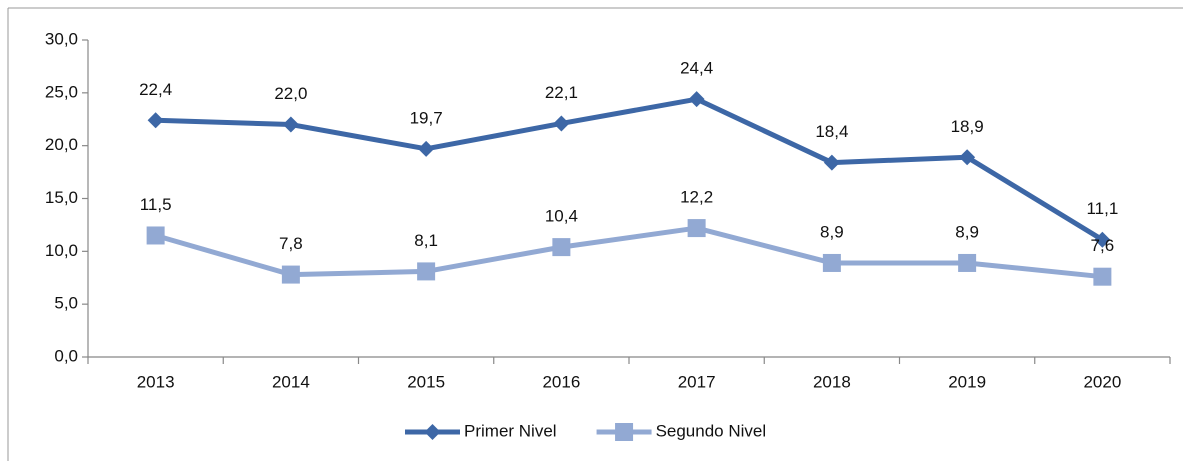 This screenshot has width=1183, height=461. What do you see at coordinates (155, 89) in the screenshot?
I see `data-label: 22,4` at bounding box center [155, 89].